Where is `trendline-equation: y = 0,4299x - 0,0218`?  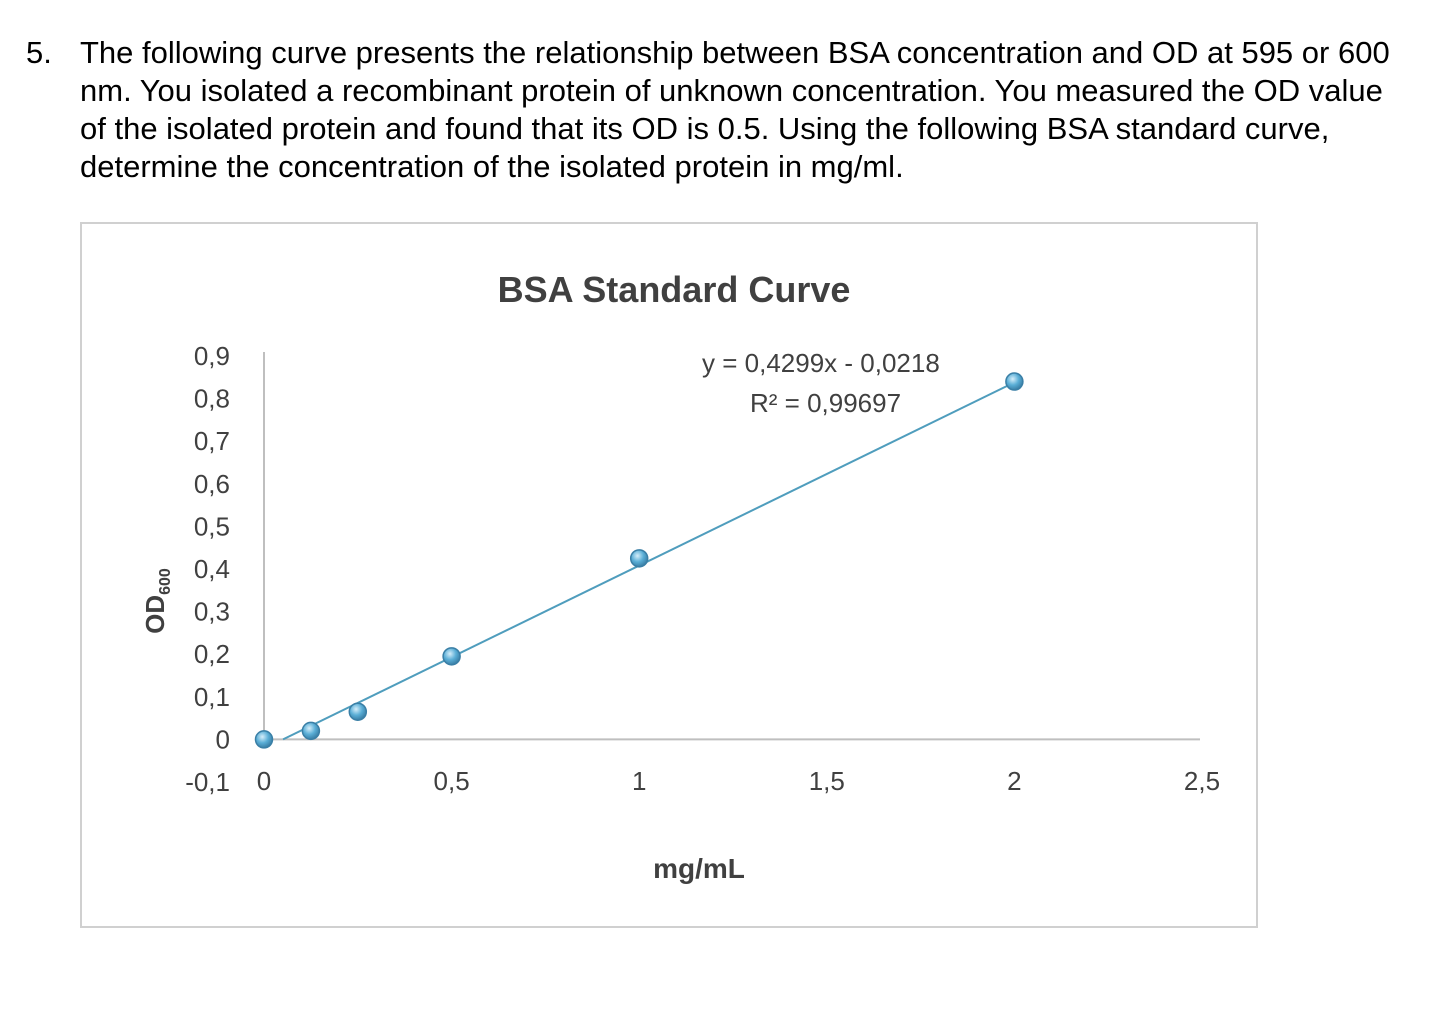
trendline-equation: y = 0,4299x - 0,0218 is located at coordinates (821, 363).